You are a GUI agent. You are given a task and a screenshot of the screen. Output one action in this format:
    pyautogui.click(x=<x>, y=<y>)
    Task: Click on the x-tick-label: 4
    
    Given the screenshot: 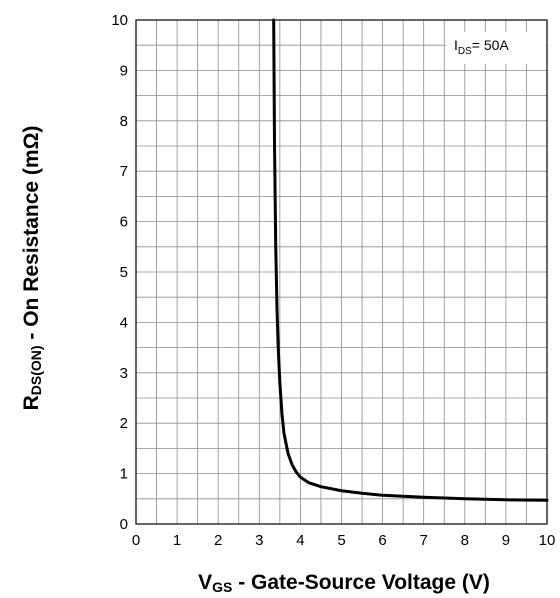 What is the action you would take?
    pyautogui.click(x=300, y=540)
    